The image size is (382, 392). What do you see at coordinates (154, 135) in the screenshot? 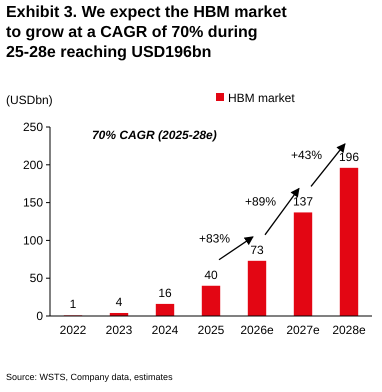
I see `annotation: 70% CAGR (2025-28e)` at bounding box center [154, 135].